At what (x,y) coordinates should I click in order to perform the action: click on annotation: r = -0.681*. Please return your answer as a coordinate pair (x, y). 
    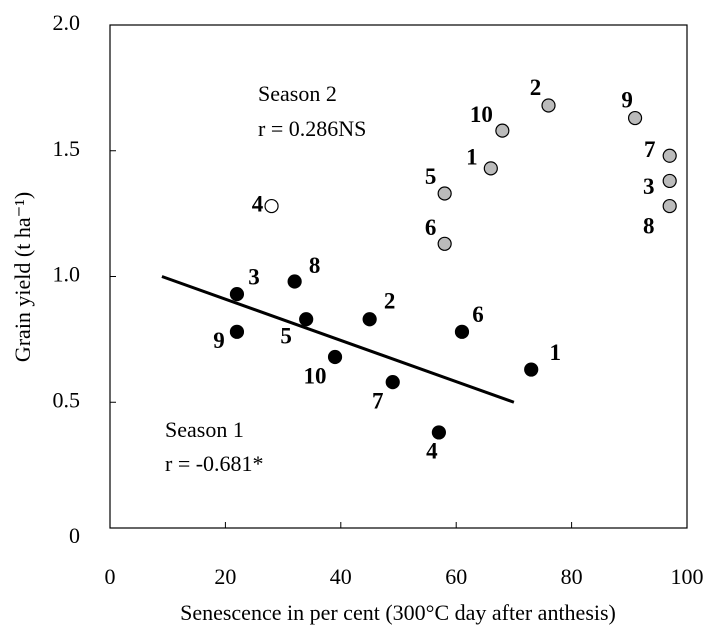
    Looking at the image, I should click on (214, 463).